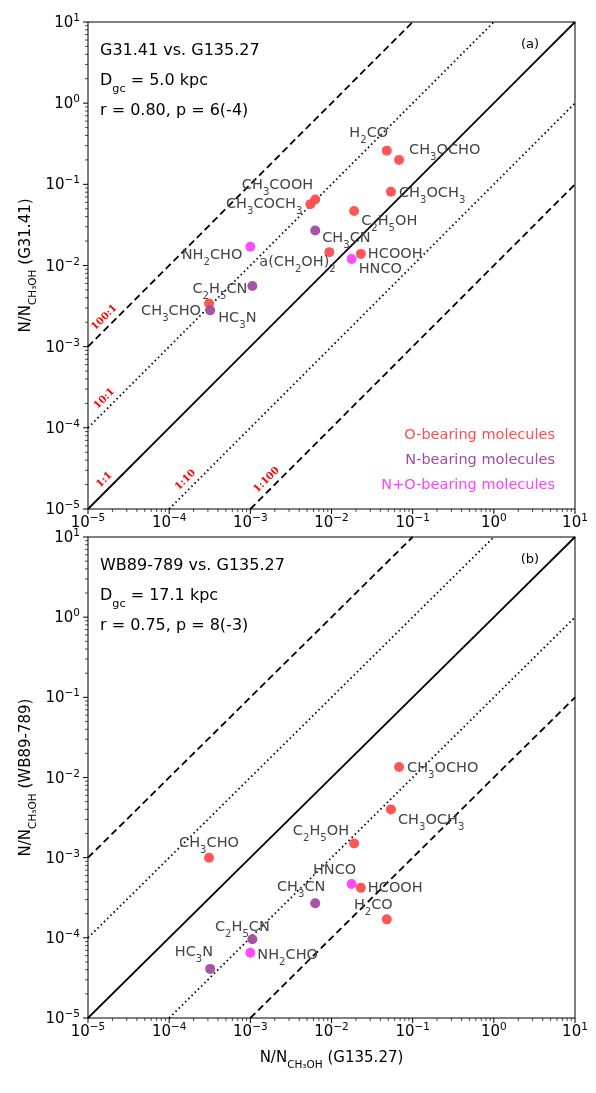 This screenshot has height=1093, width=596. I want to click on text: 1:1, so click(103, 479).